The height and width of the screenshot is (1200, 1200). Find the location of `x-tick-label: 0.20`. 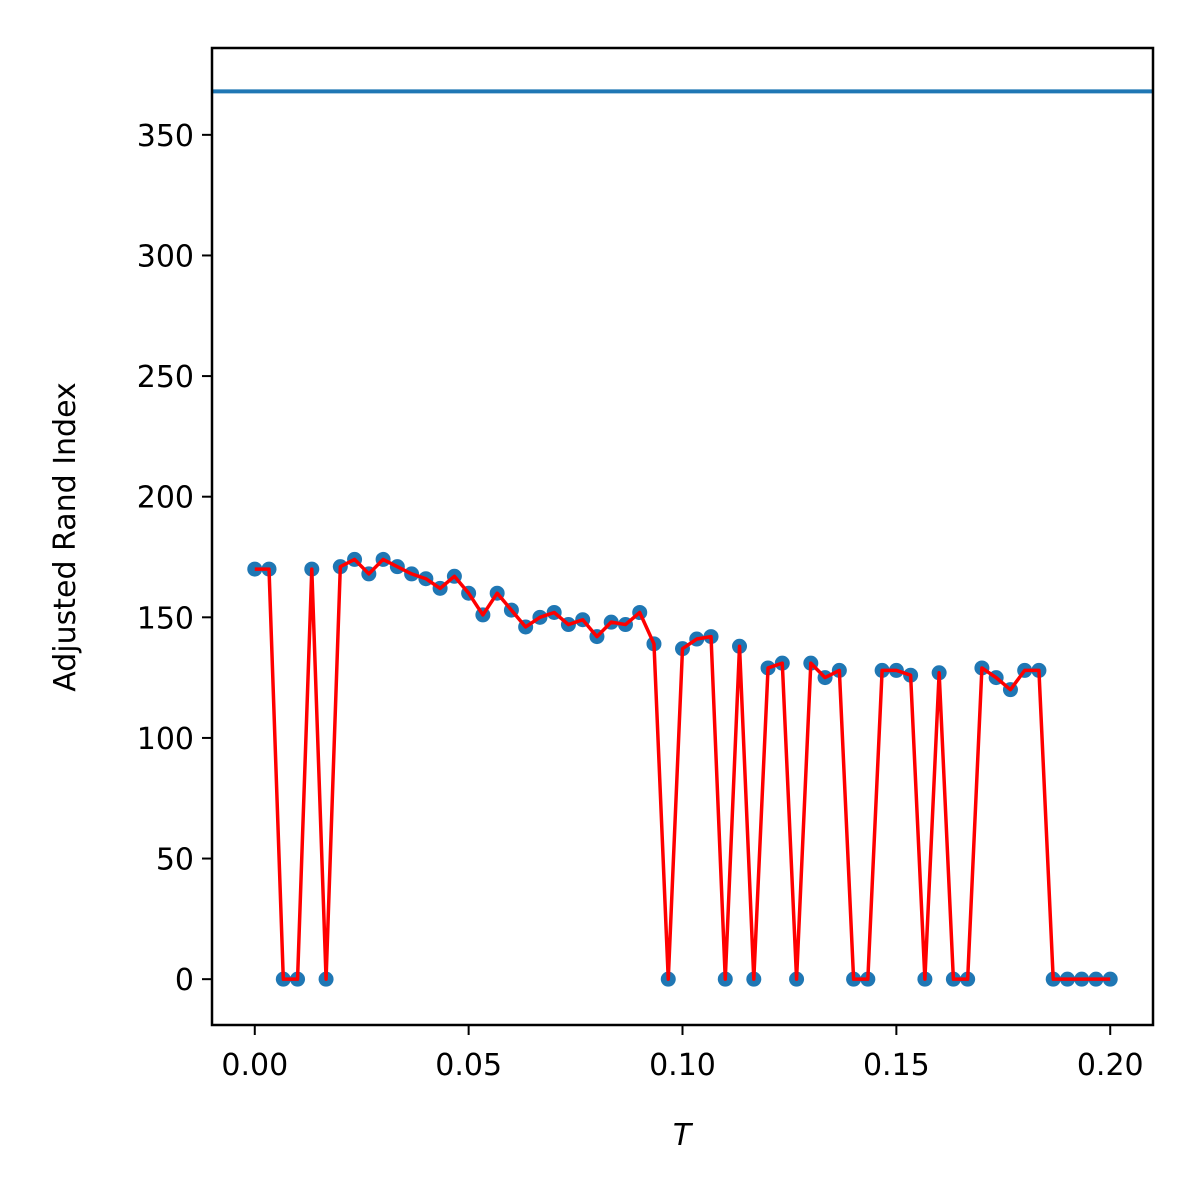

x-tick-label: 0.20 is located at coordinates (1110, 1065).